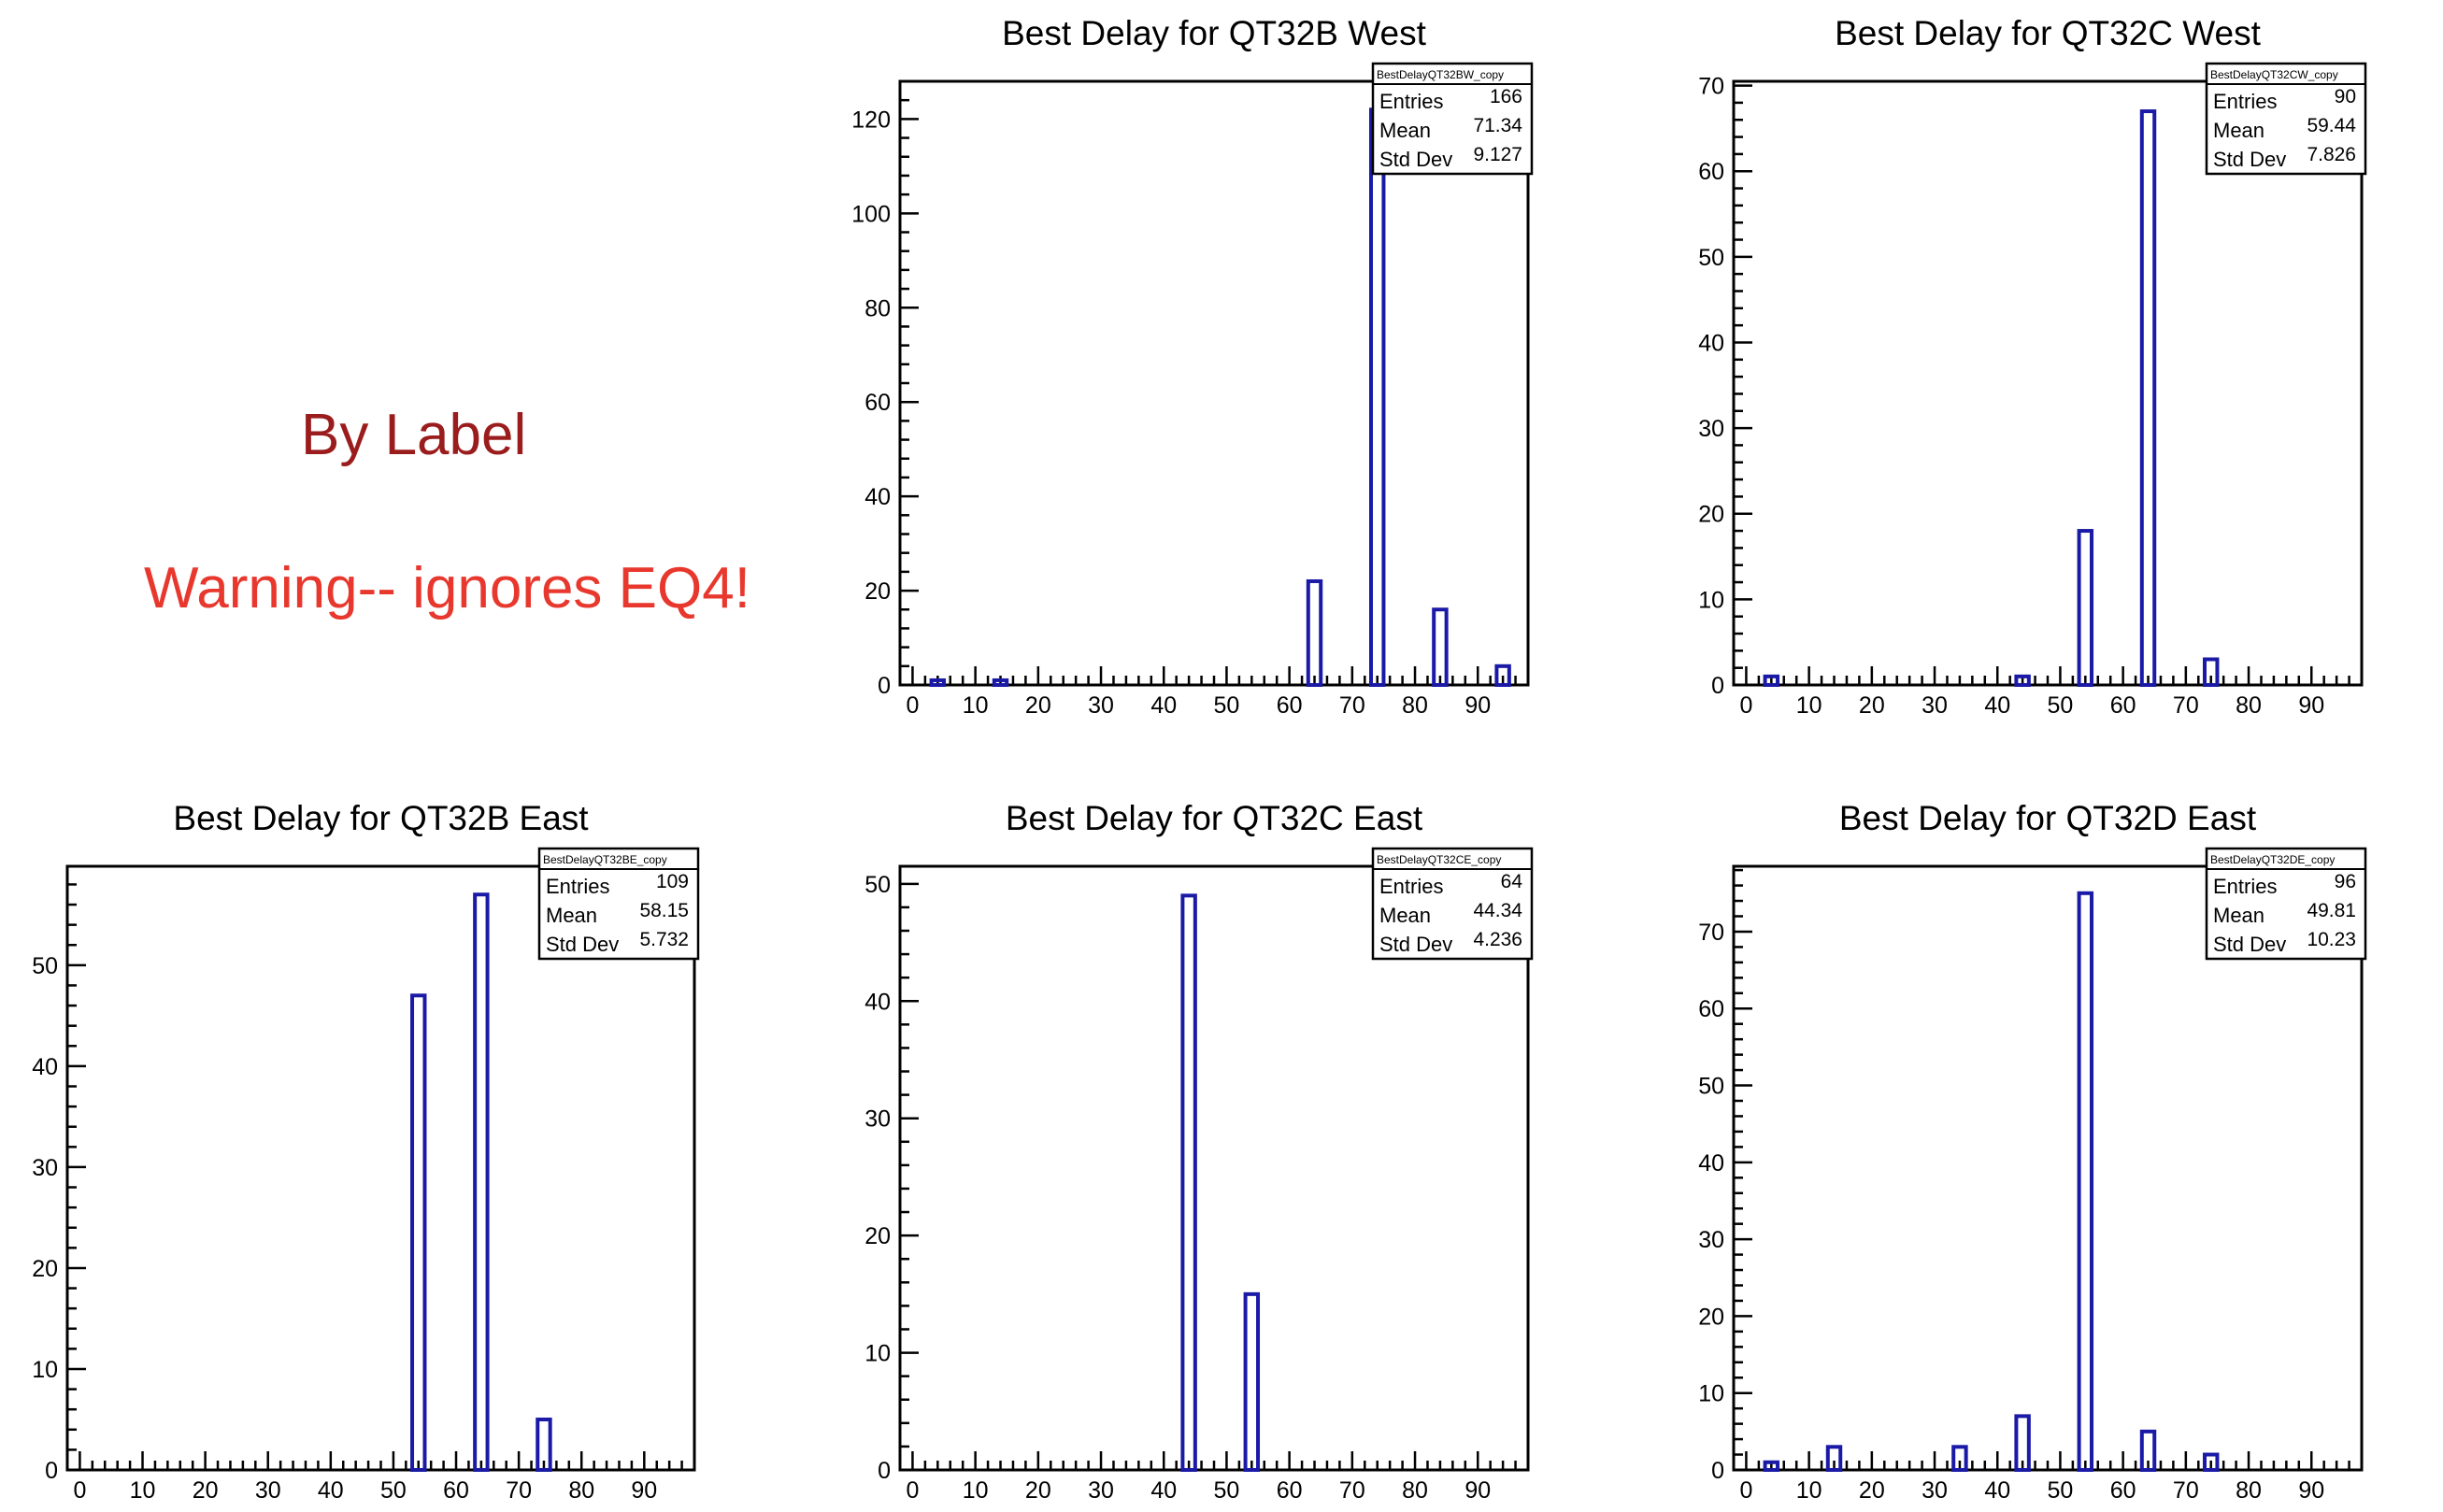 This screenshot has height=1512, width=2443. What do you see at coordinates (1439, 859) in the screenshot?
I see `stats-name: BestDelayQT32CE_copy` at bounding box center [1439, 859].